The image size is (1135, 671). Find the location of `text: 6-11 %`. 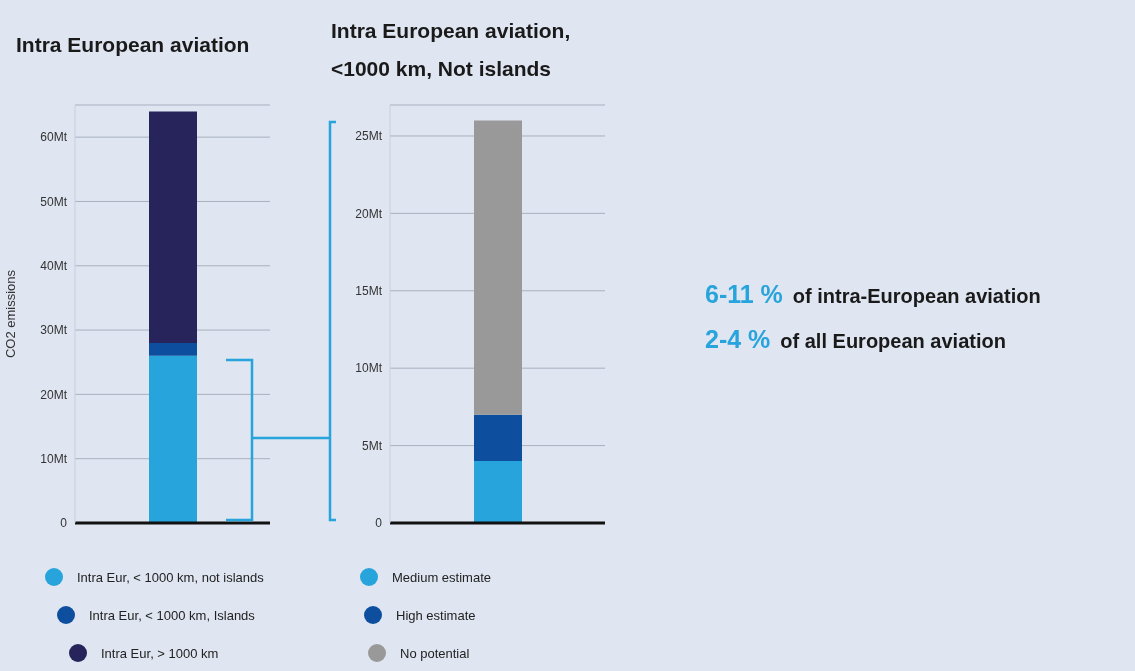

text: 6-11 % is located at coordinates (744, 294).